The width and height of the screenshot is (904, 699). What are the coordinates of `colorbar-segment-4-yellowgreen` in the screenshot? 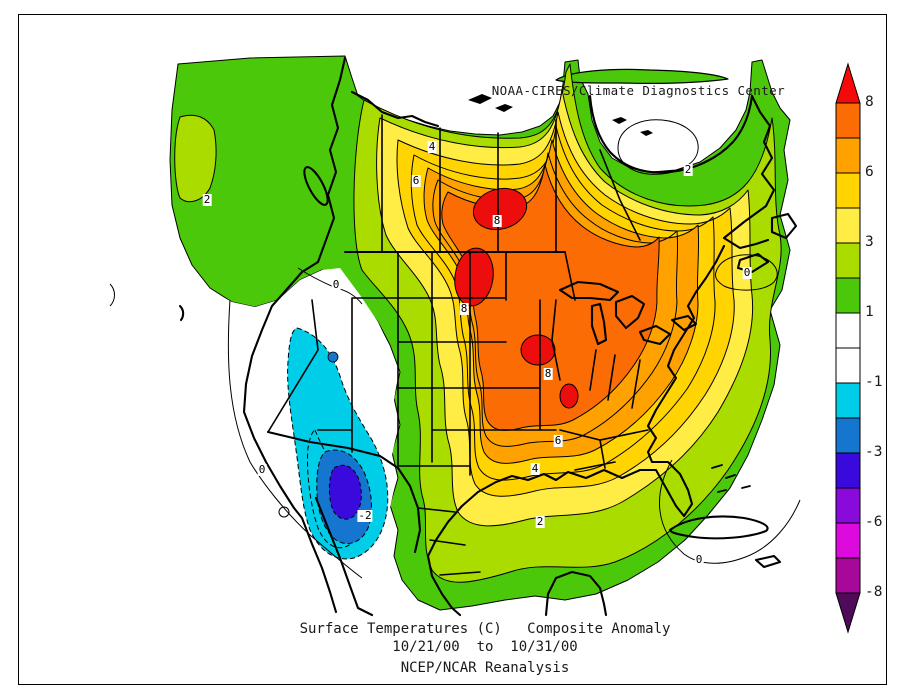 It's located at (848, 260).